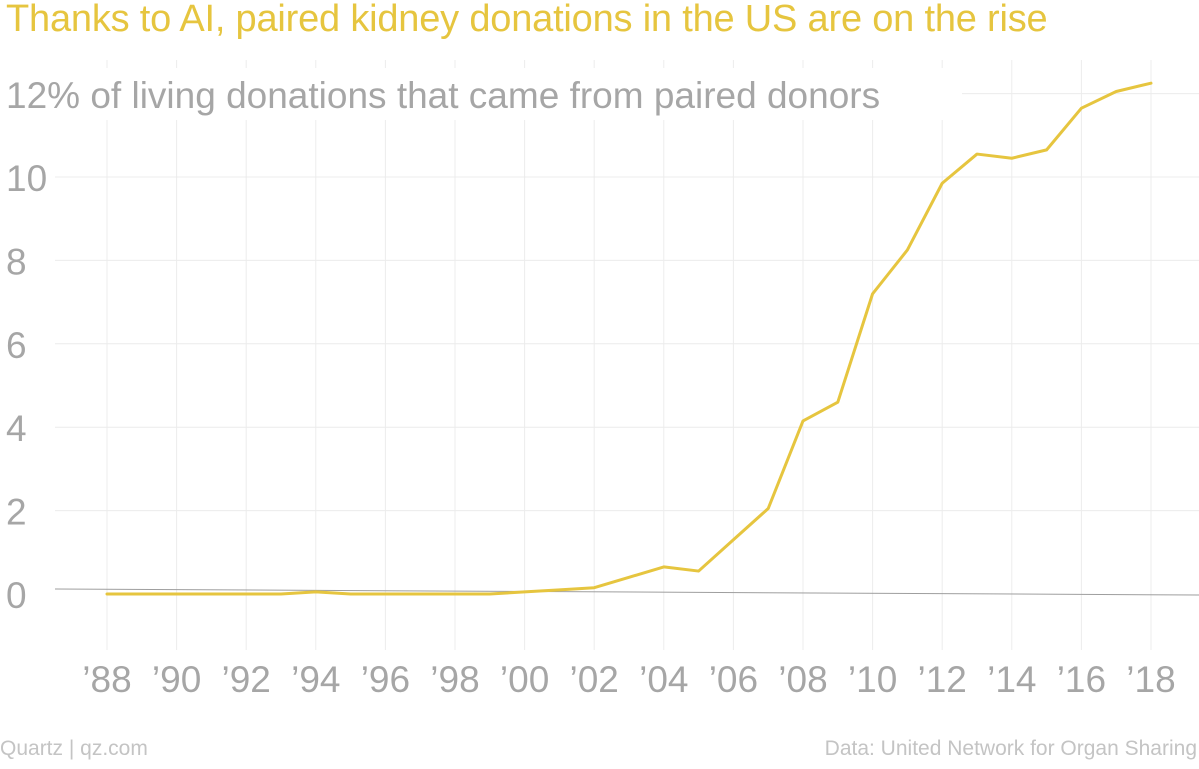 The width and height of the screenshot is (1199, 769). Describe the element at coordinates (733, 679) in the screenshot. I see `x-tick-label: ’06` at that location.